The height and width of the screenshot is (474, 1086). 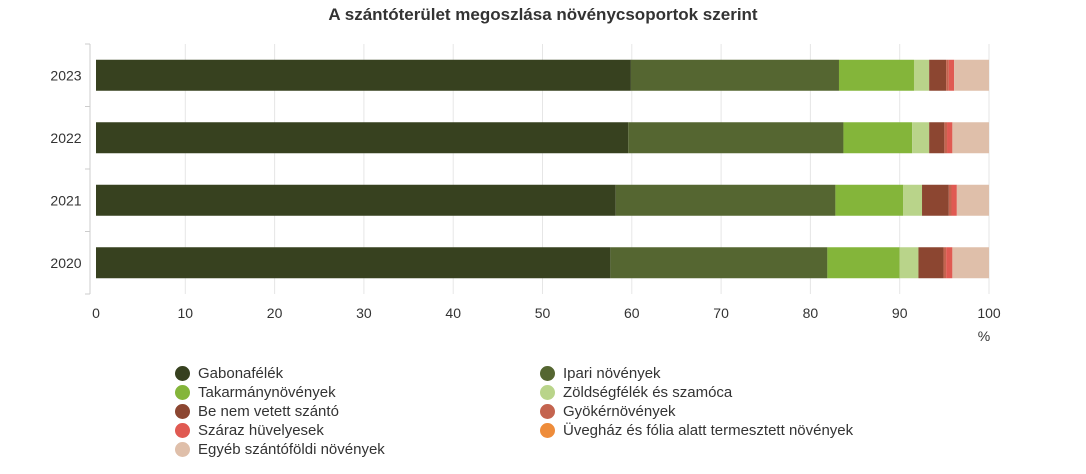 I want to click on y-tick-label: 2020, so click(x=65, y=263).